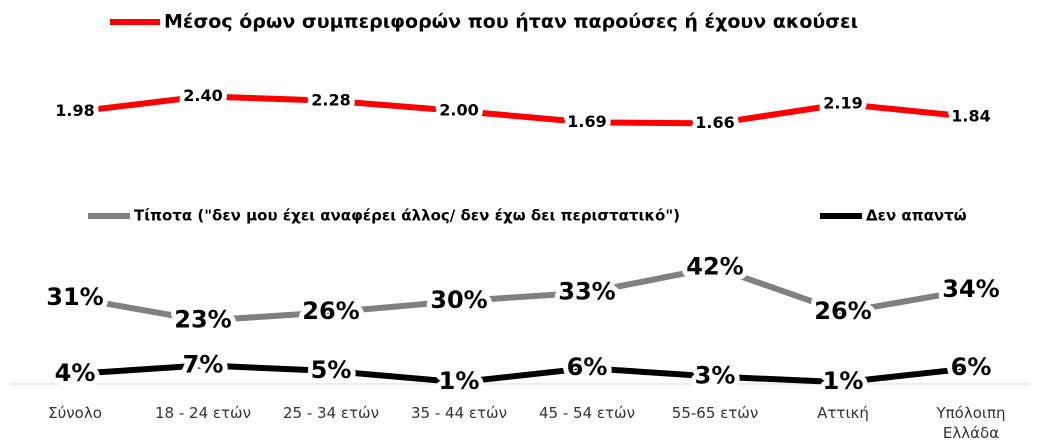 The height and width of the screenshot is (446, 1039). What do you see at coordinates (203, 413) in the screenshot?
I see `x-tick-label: 18 - 24 ετών` at bounding box center [203, 413].